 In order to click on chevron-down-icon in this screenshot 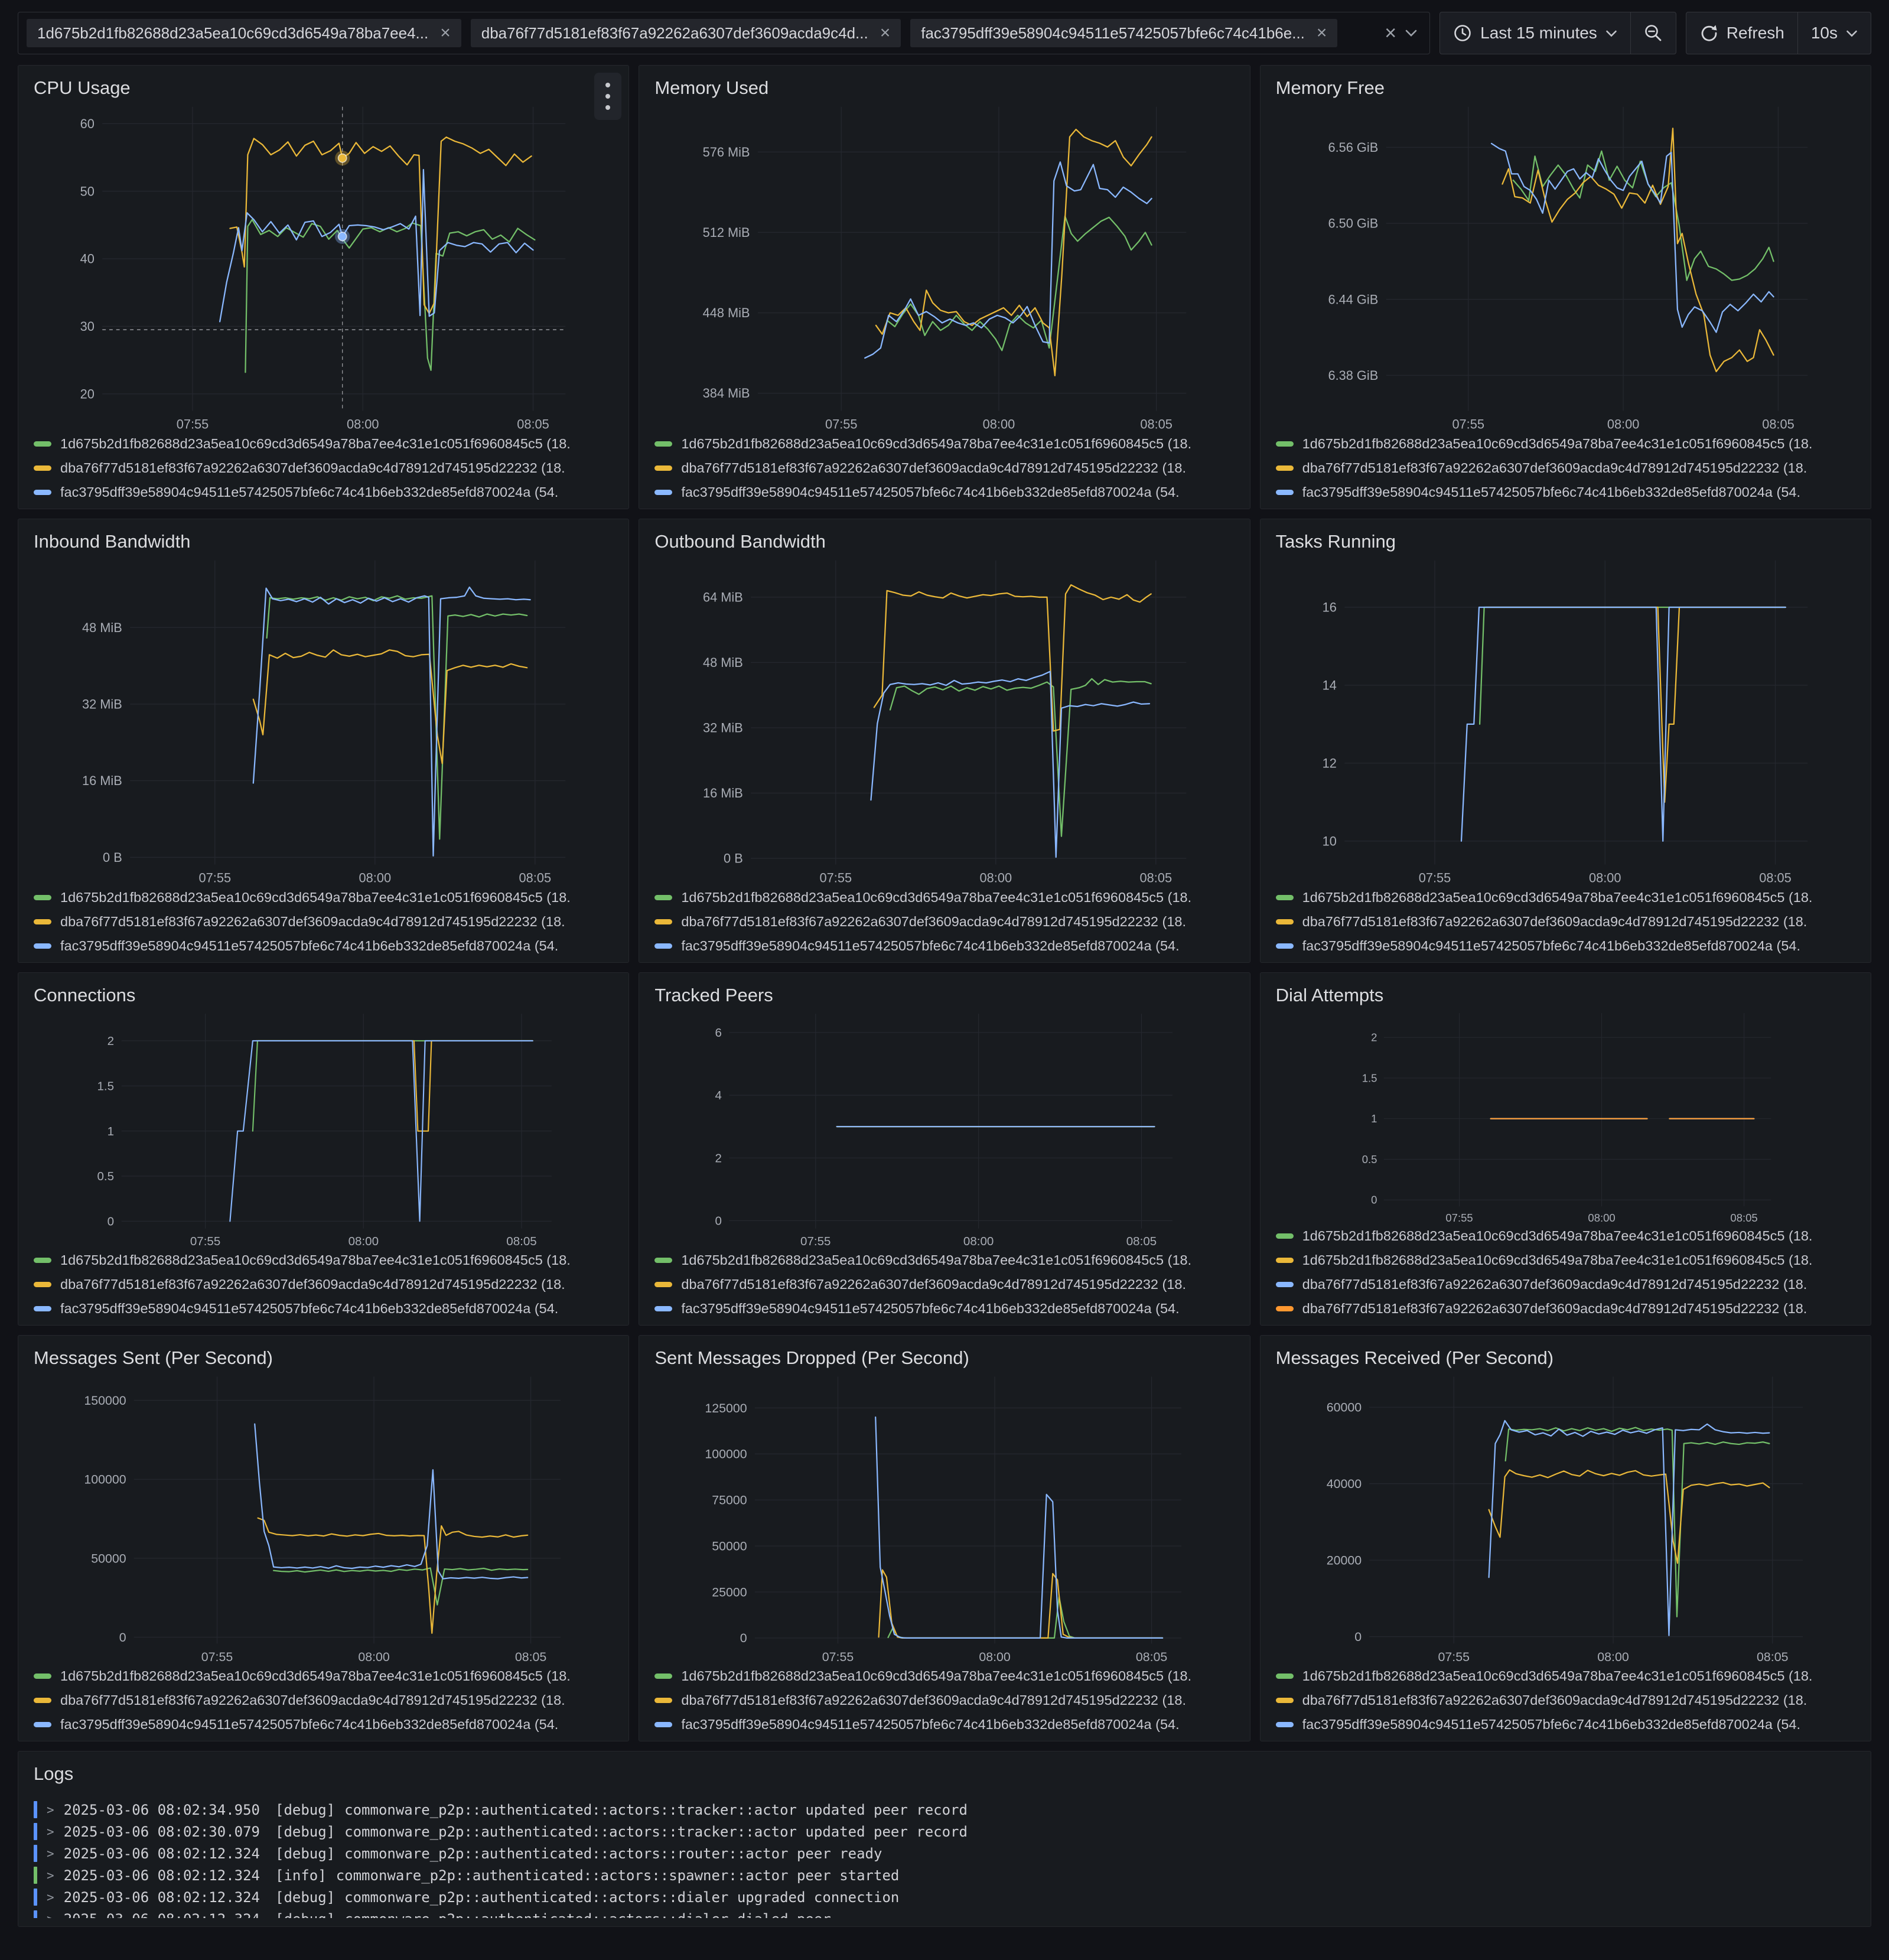, I will do `click(1411, 33)`.